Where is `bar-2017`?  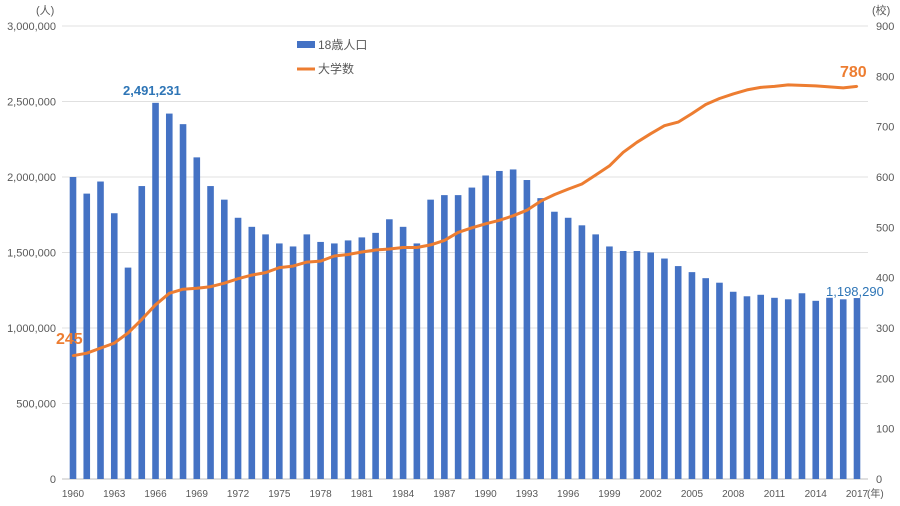 bar-2017 is located at coordinates (857, 388).